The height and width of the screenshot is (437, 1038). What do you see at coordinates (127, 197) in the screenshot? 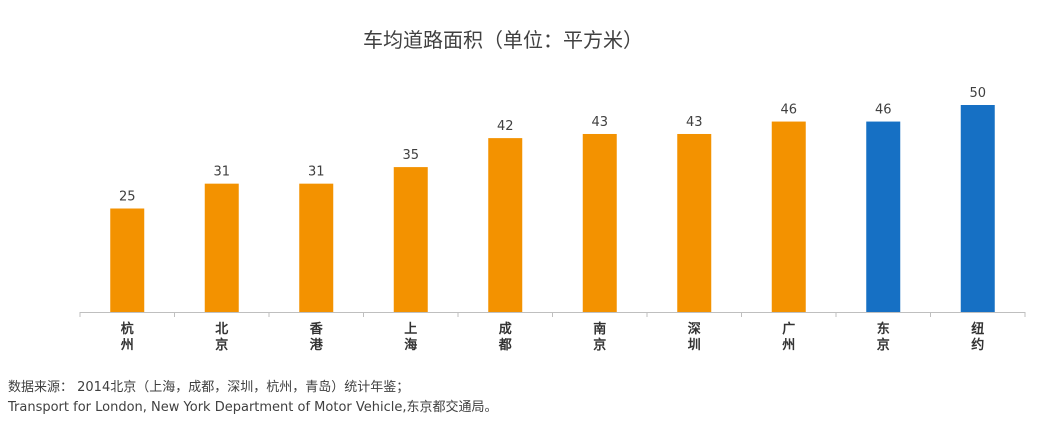
I see `data-label-0: 25` at bounding box center [127, 197].